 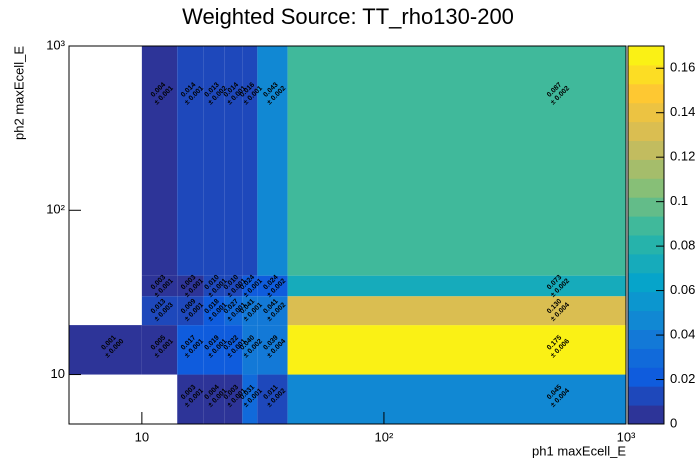 What do you see at coordinates (682, 156) in the screenshot?
I see `colorbar-tick-label: 0.12` at bounding box center [682, 156].